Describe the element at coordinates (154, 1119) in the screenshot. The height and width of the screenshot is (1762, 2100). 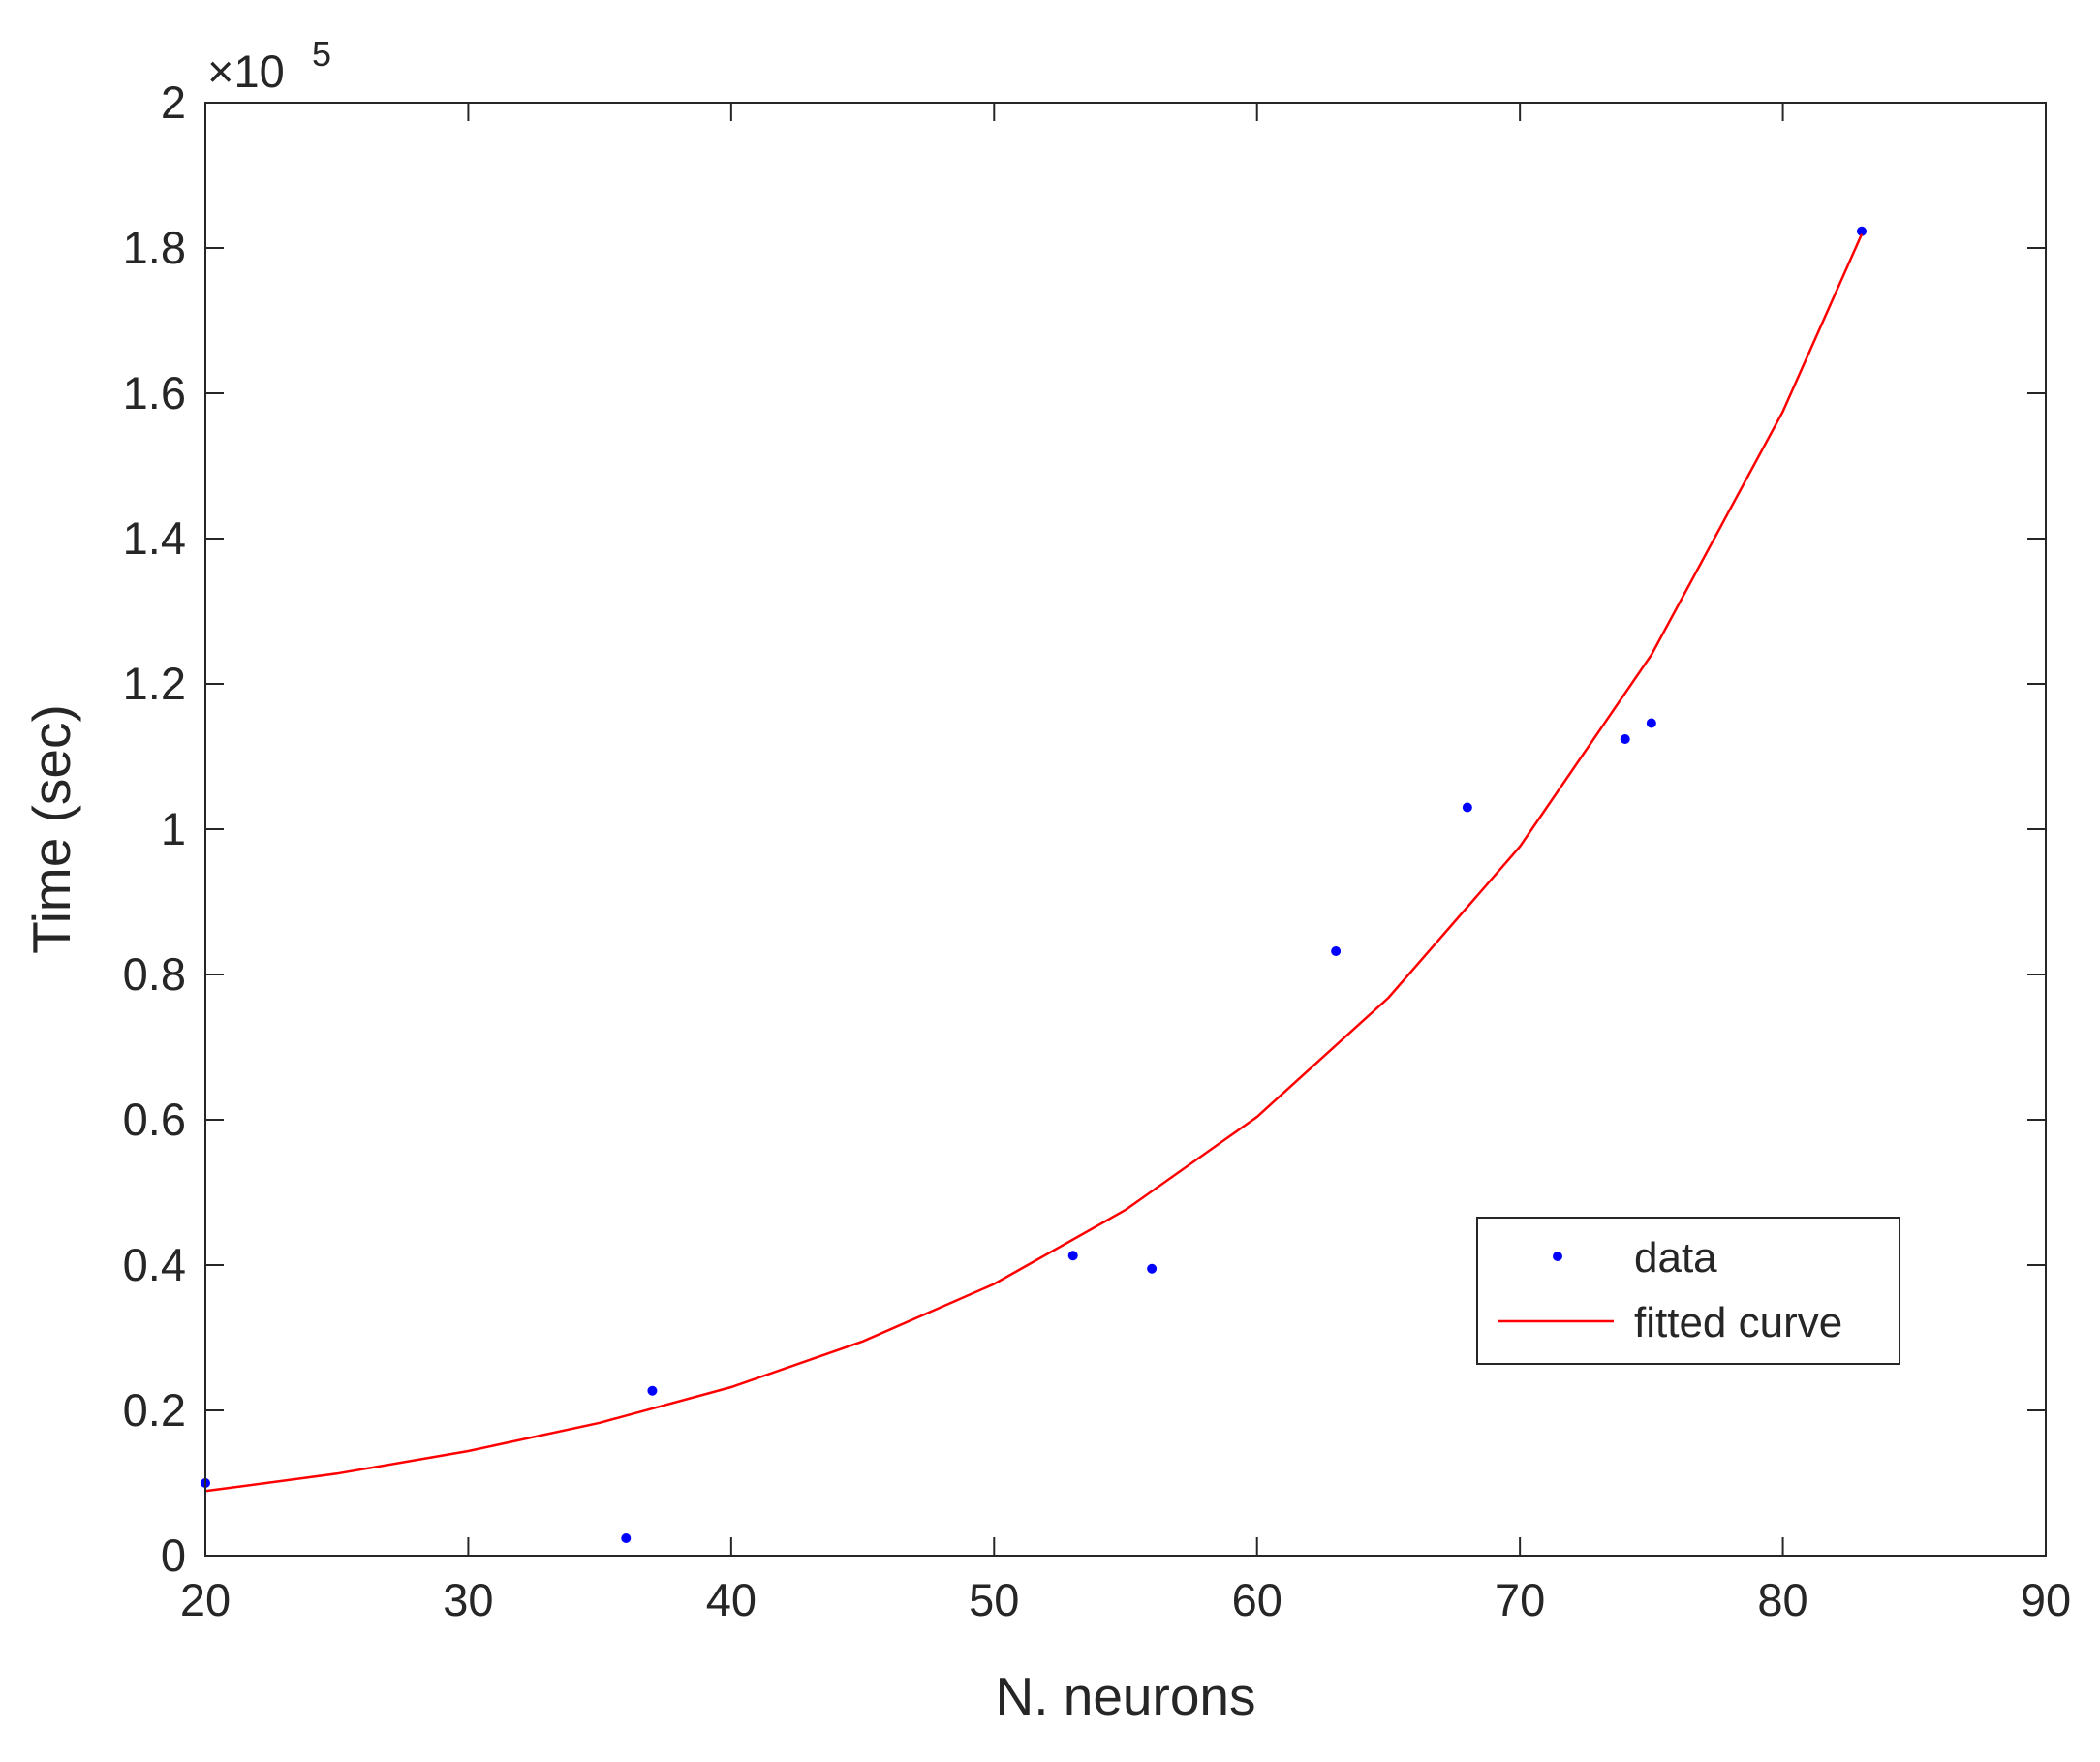
I see `y-tick-label: 0.6` at that location.